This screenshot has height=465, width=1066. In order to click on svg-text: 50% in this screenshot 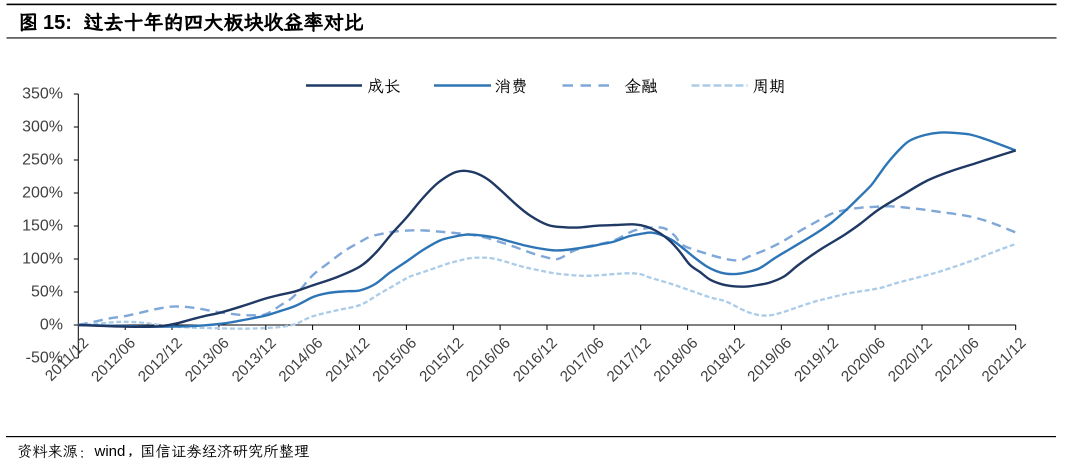, I will do `click(47, 292)`.